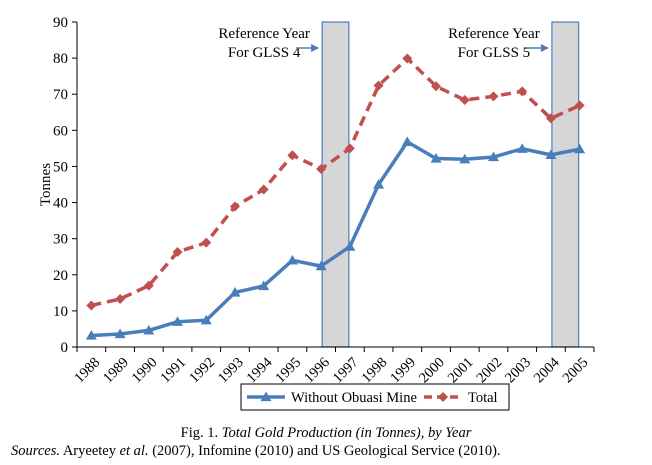 Image resolution: width=652 pixels, height=465 pixels. What do you see at coordinates (199, 433) in the screenshot?
I see `figure-number: Fig. 1.` at bounding box center [199, 433].